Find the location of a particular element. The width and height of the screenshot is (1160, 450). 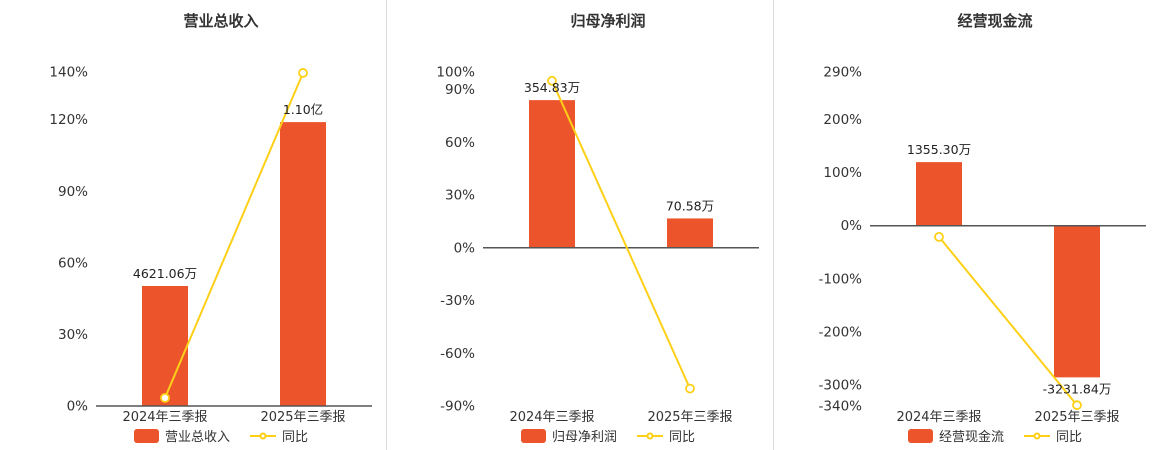

y-tick-label: 290% is located at coordinates (842, 73).